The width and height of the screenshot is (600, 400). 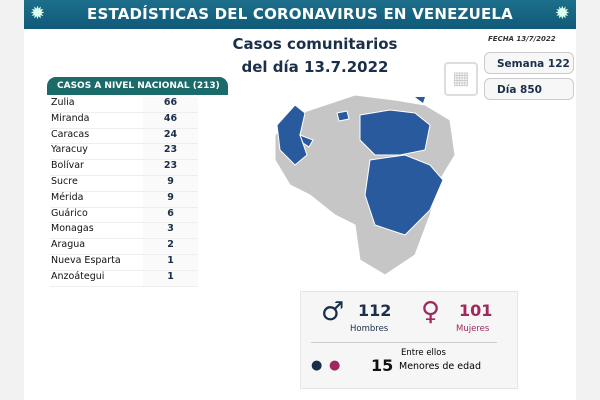 What do you see at coordinates (375, 310) in the screenshot?
I see `men-count: 112` at bounding box center [375, 310].